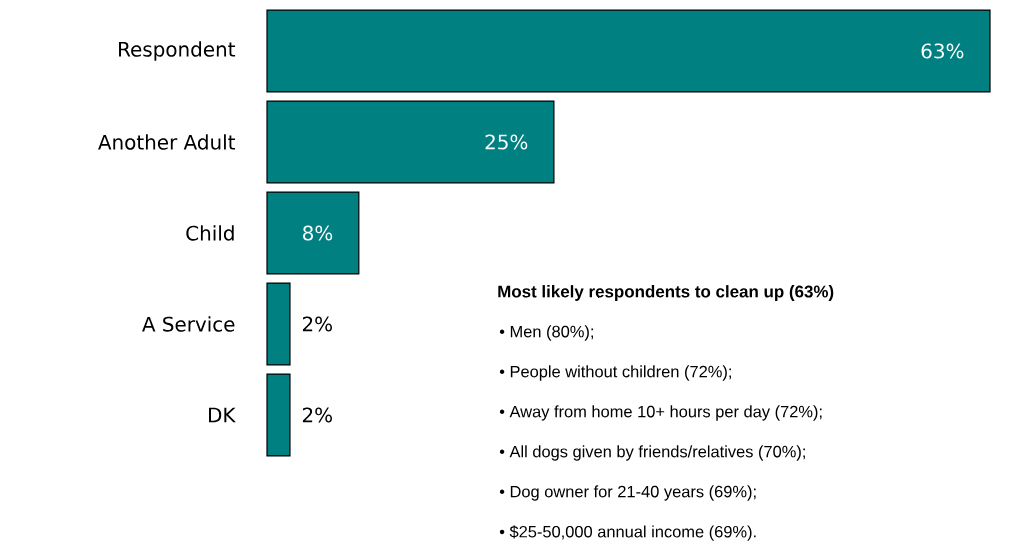 Image resolution: width=1013 pixels, height=546 pixels. What do you see at coordinates (942, 51) in the screenshot?
I see `data-label: 63%` at bounding box center [942, 51].